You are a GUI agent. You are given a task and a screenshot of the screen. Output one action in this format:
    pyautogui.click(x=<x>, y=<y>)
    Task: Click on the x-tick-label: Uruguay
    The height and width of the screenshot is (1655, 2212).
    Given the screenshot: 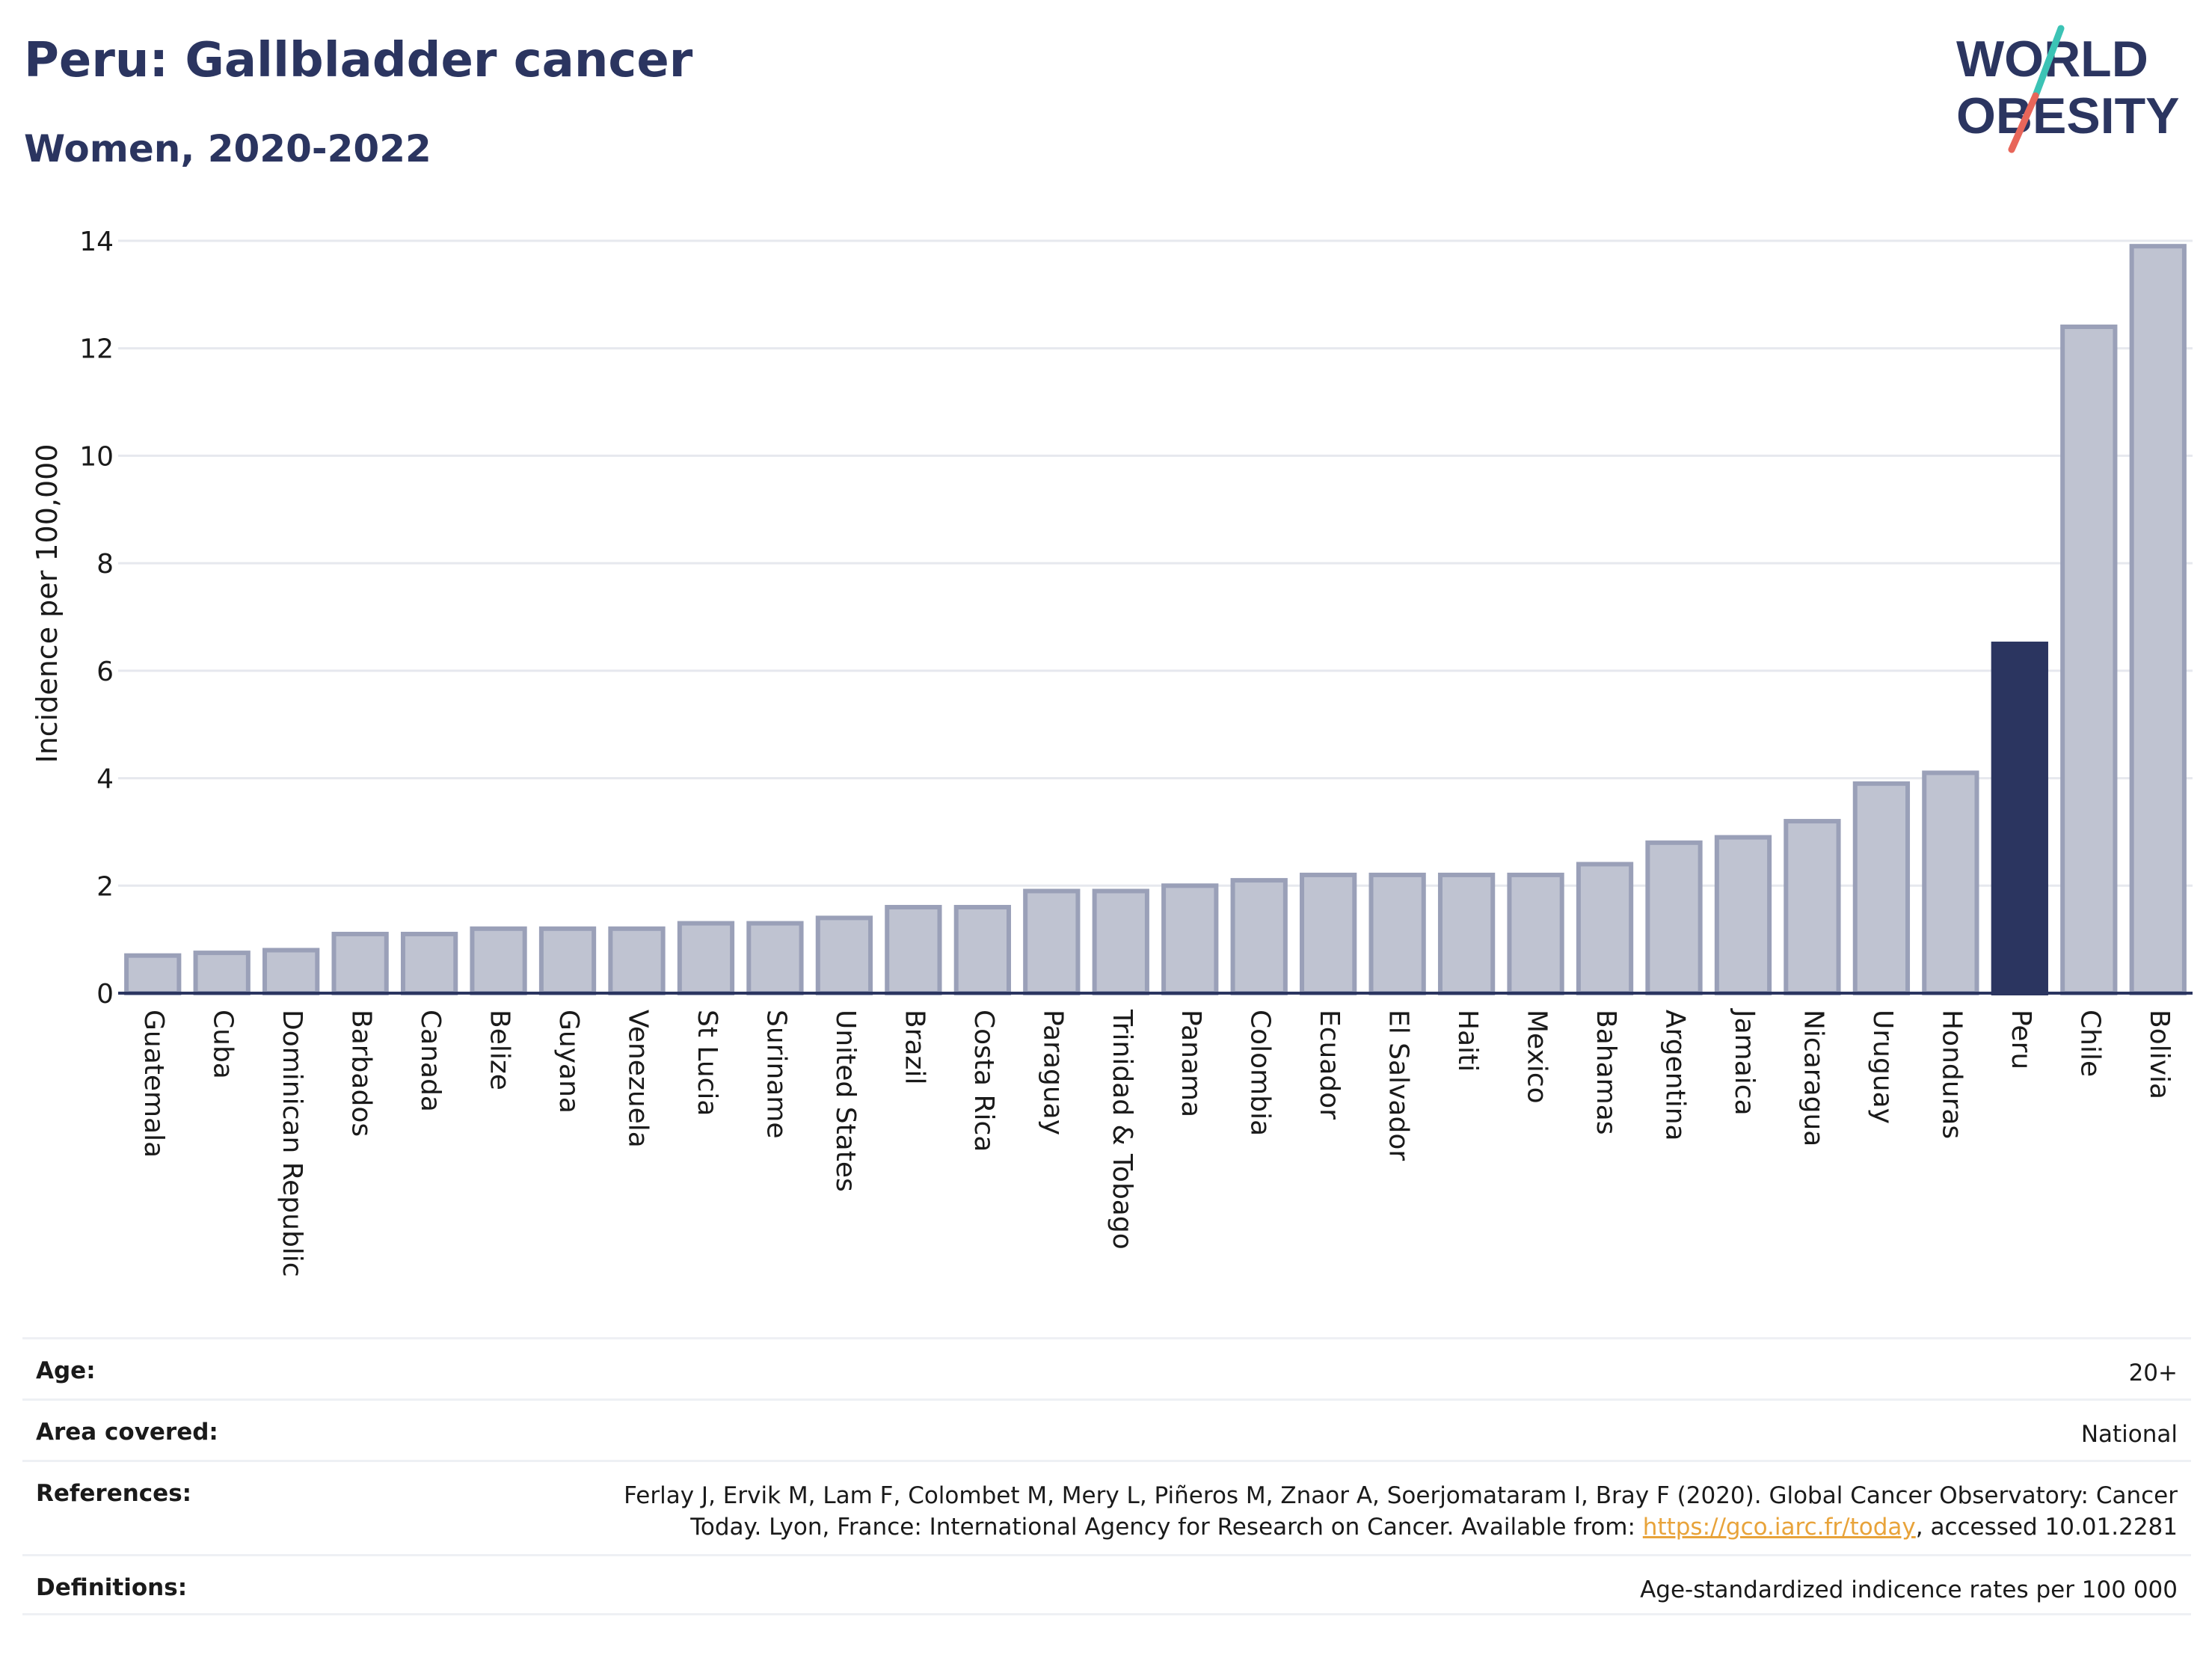 What is the action you would take?
    pyautogui.click(x=1882, y=1067)
    